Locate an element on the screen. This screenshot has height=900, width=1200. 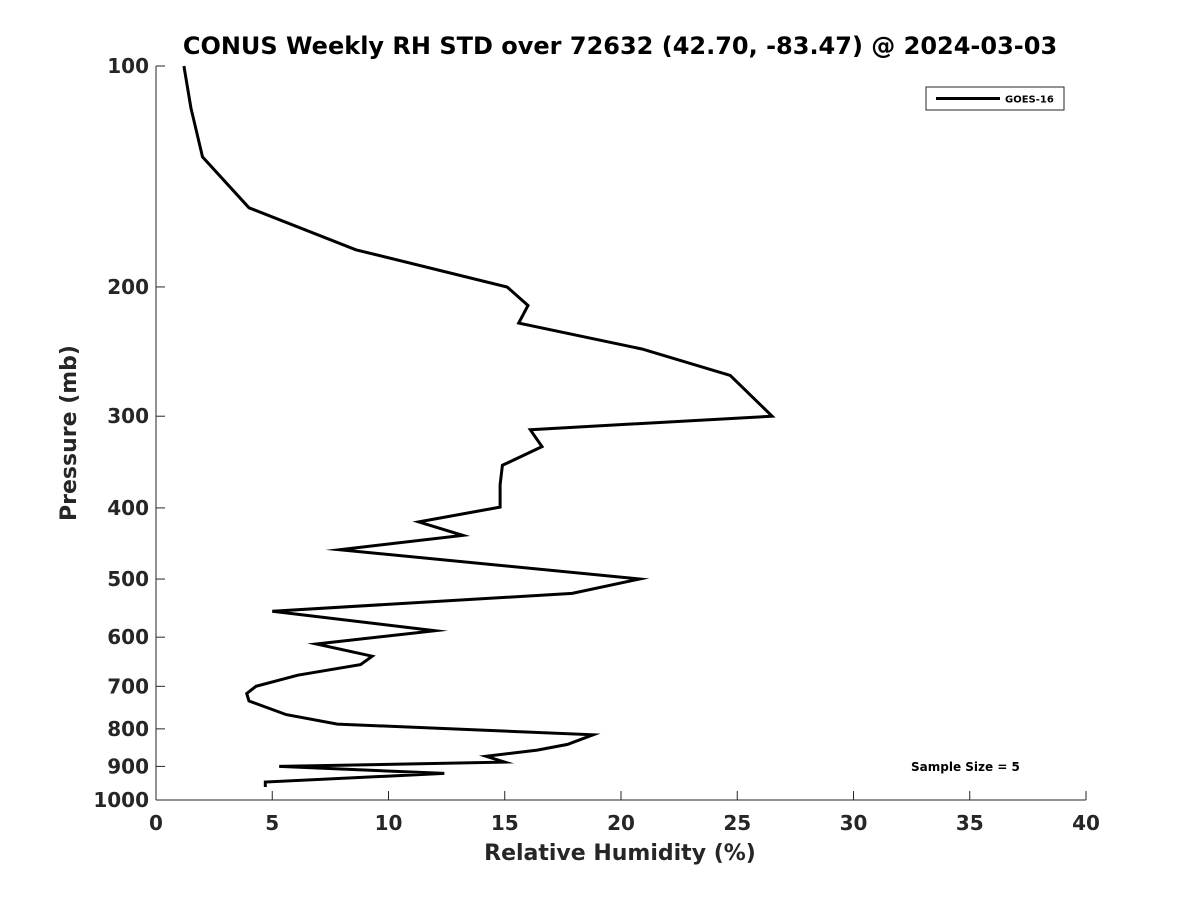
x-tick-label: 25 is located at coordinates (737, 823).